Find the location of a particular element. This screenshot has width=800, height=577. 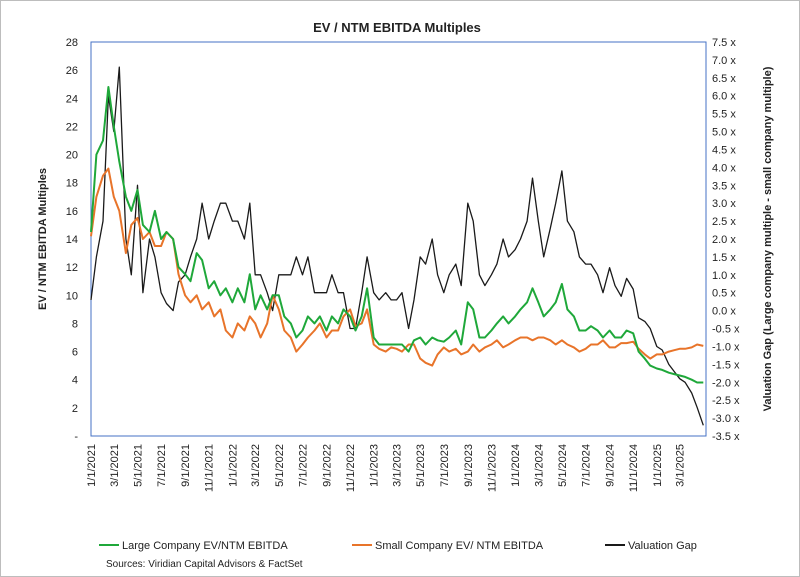

x-tick-label: 11/1/2023 is located at coordinates (492, 468).